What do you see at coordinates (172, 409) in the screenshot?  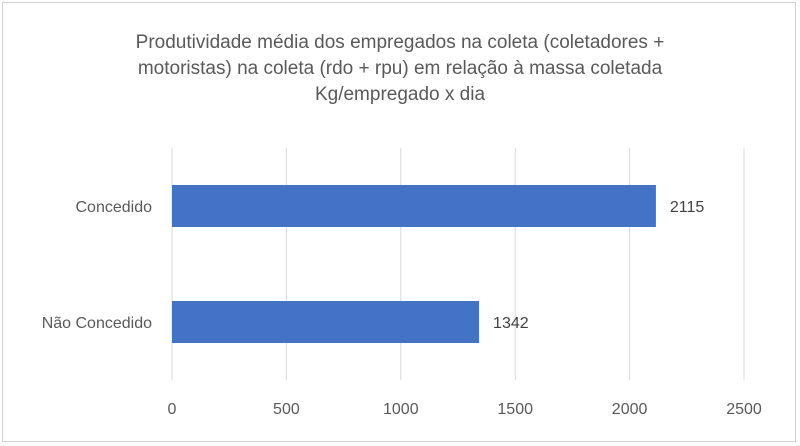 I see `x-tick-label-0: 0` at bounding box center [172, 409].